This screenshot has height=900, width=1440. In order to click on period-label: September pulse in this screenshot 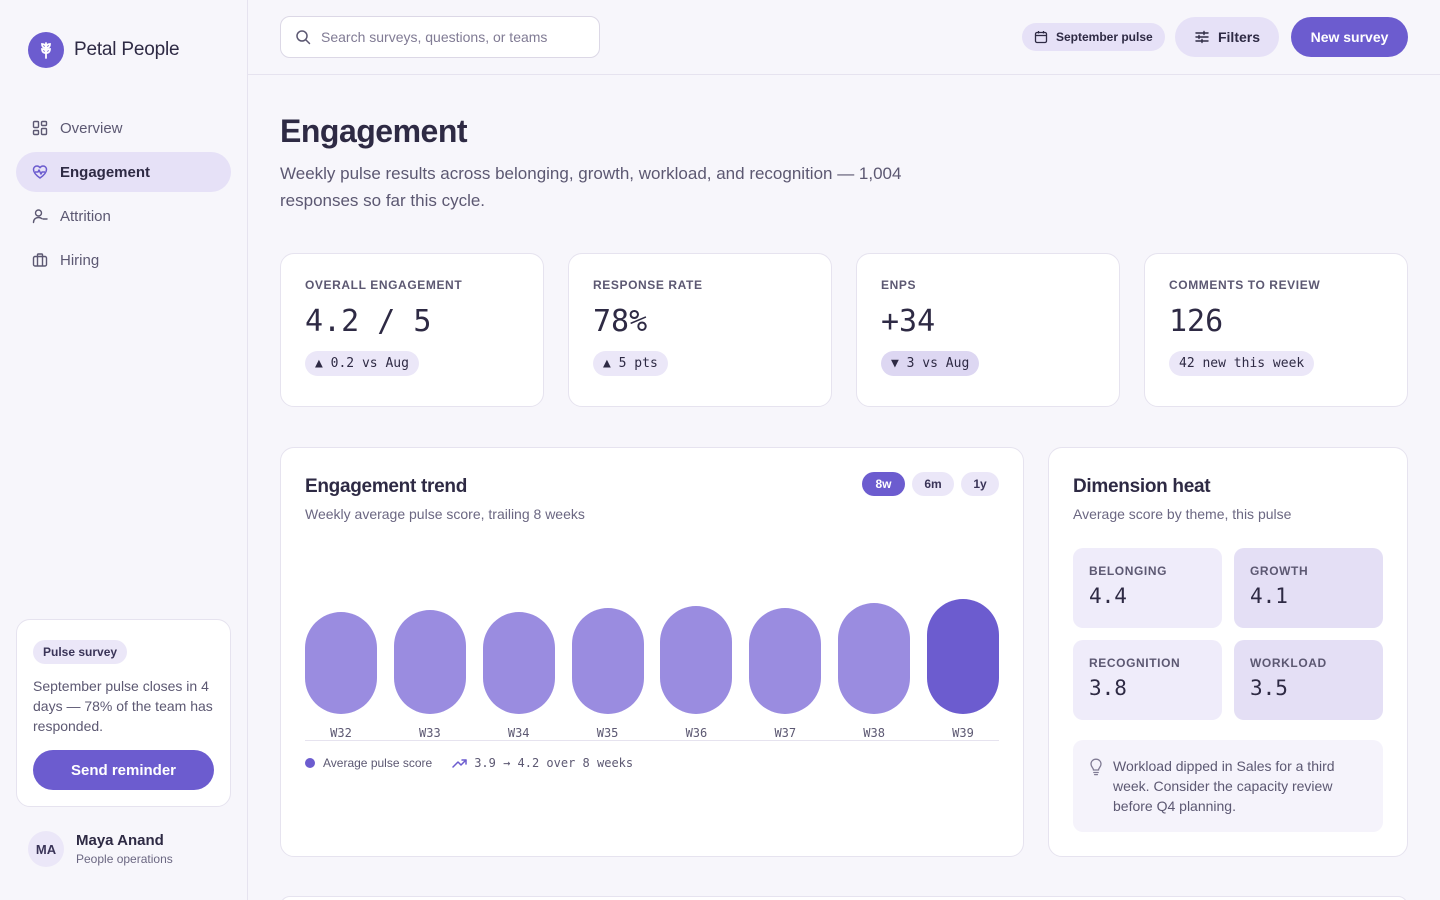, I will do `click(1104, 37)`.